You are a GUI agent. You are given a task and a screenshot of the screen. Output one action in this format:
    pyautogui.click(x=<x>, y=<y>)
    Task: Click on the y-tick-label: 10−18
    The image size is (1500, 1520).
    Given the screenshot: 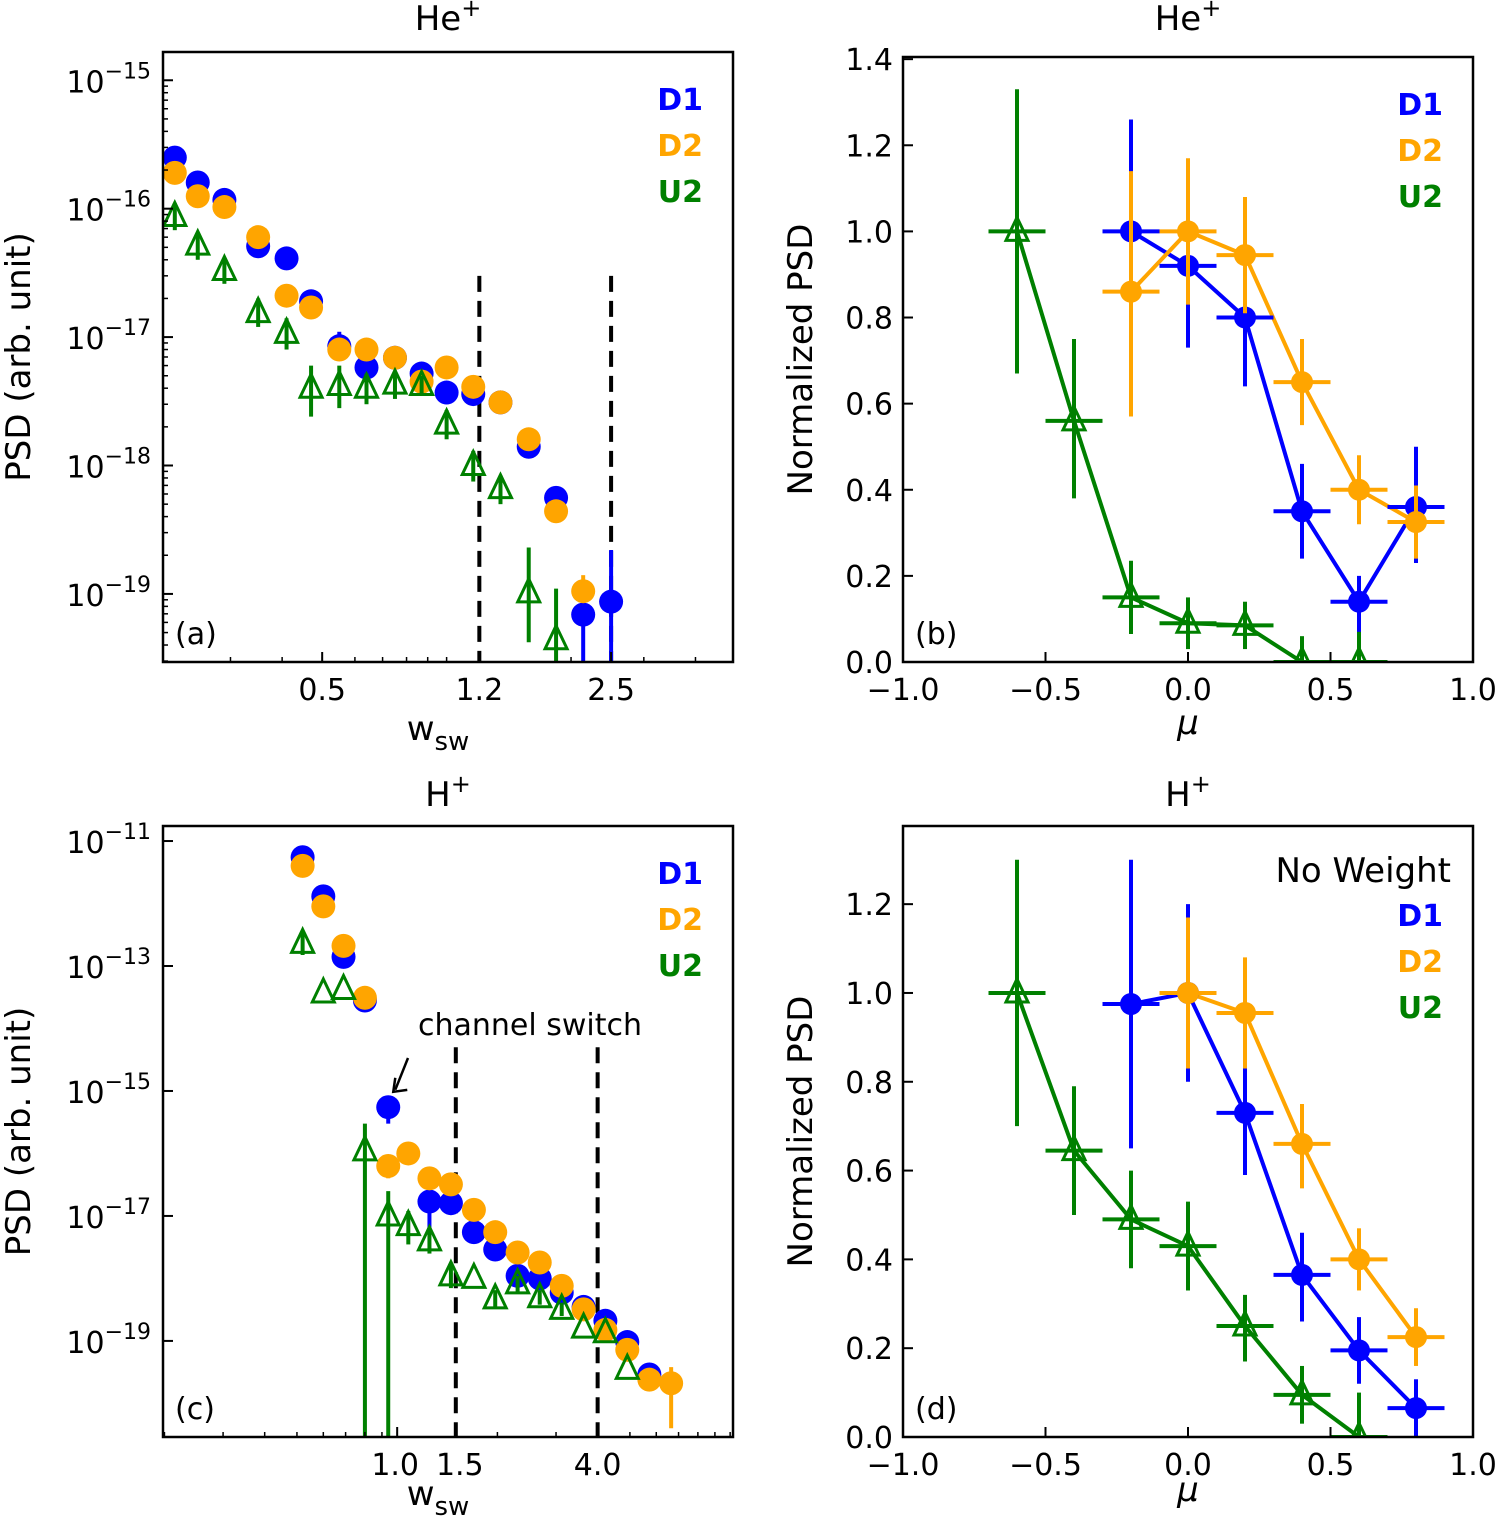 What is the action you would take?
    pyautogui.click(x=108, y=465)
    